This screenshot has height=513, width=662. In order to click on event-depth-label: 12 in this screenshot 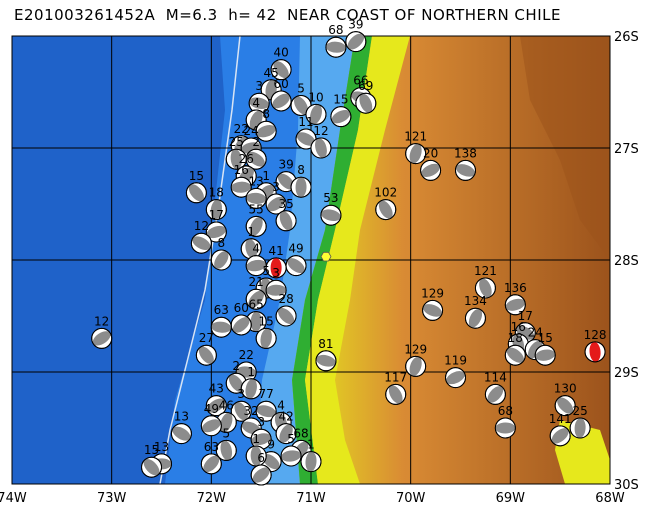, I will do `click(320, 131)`.